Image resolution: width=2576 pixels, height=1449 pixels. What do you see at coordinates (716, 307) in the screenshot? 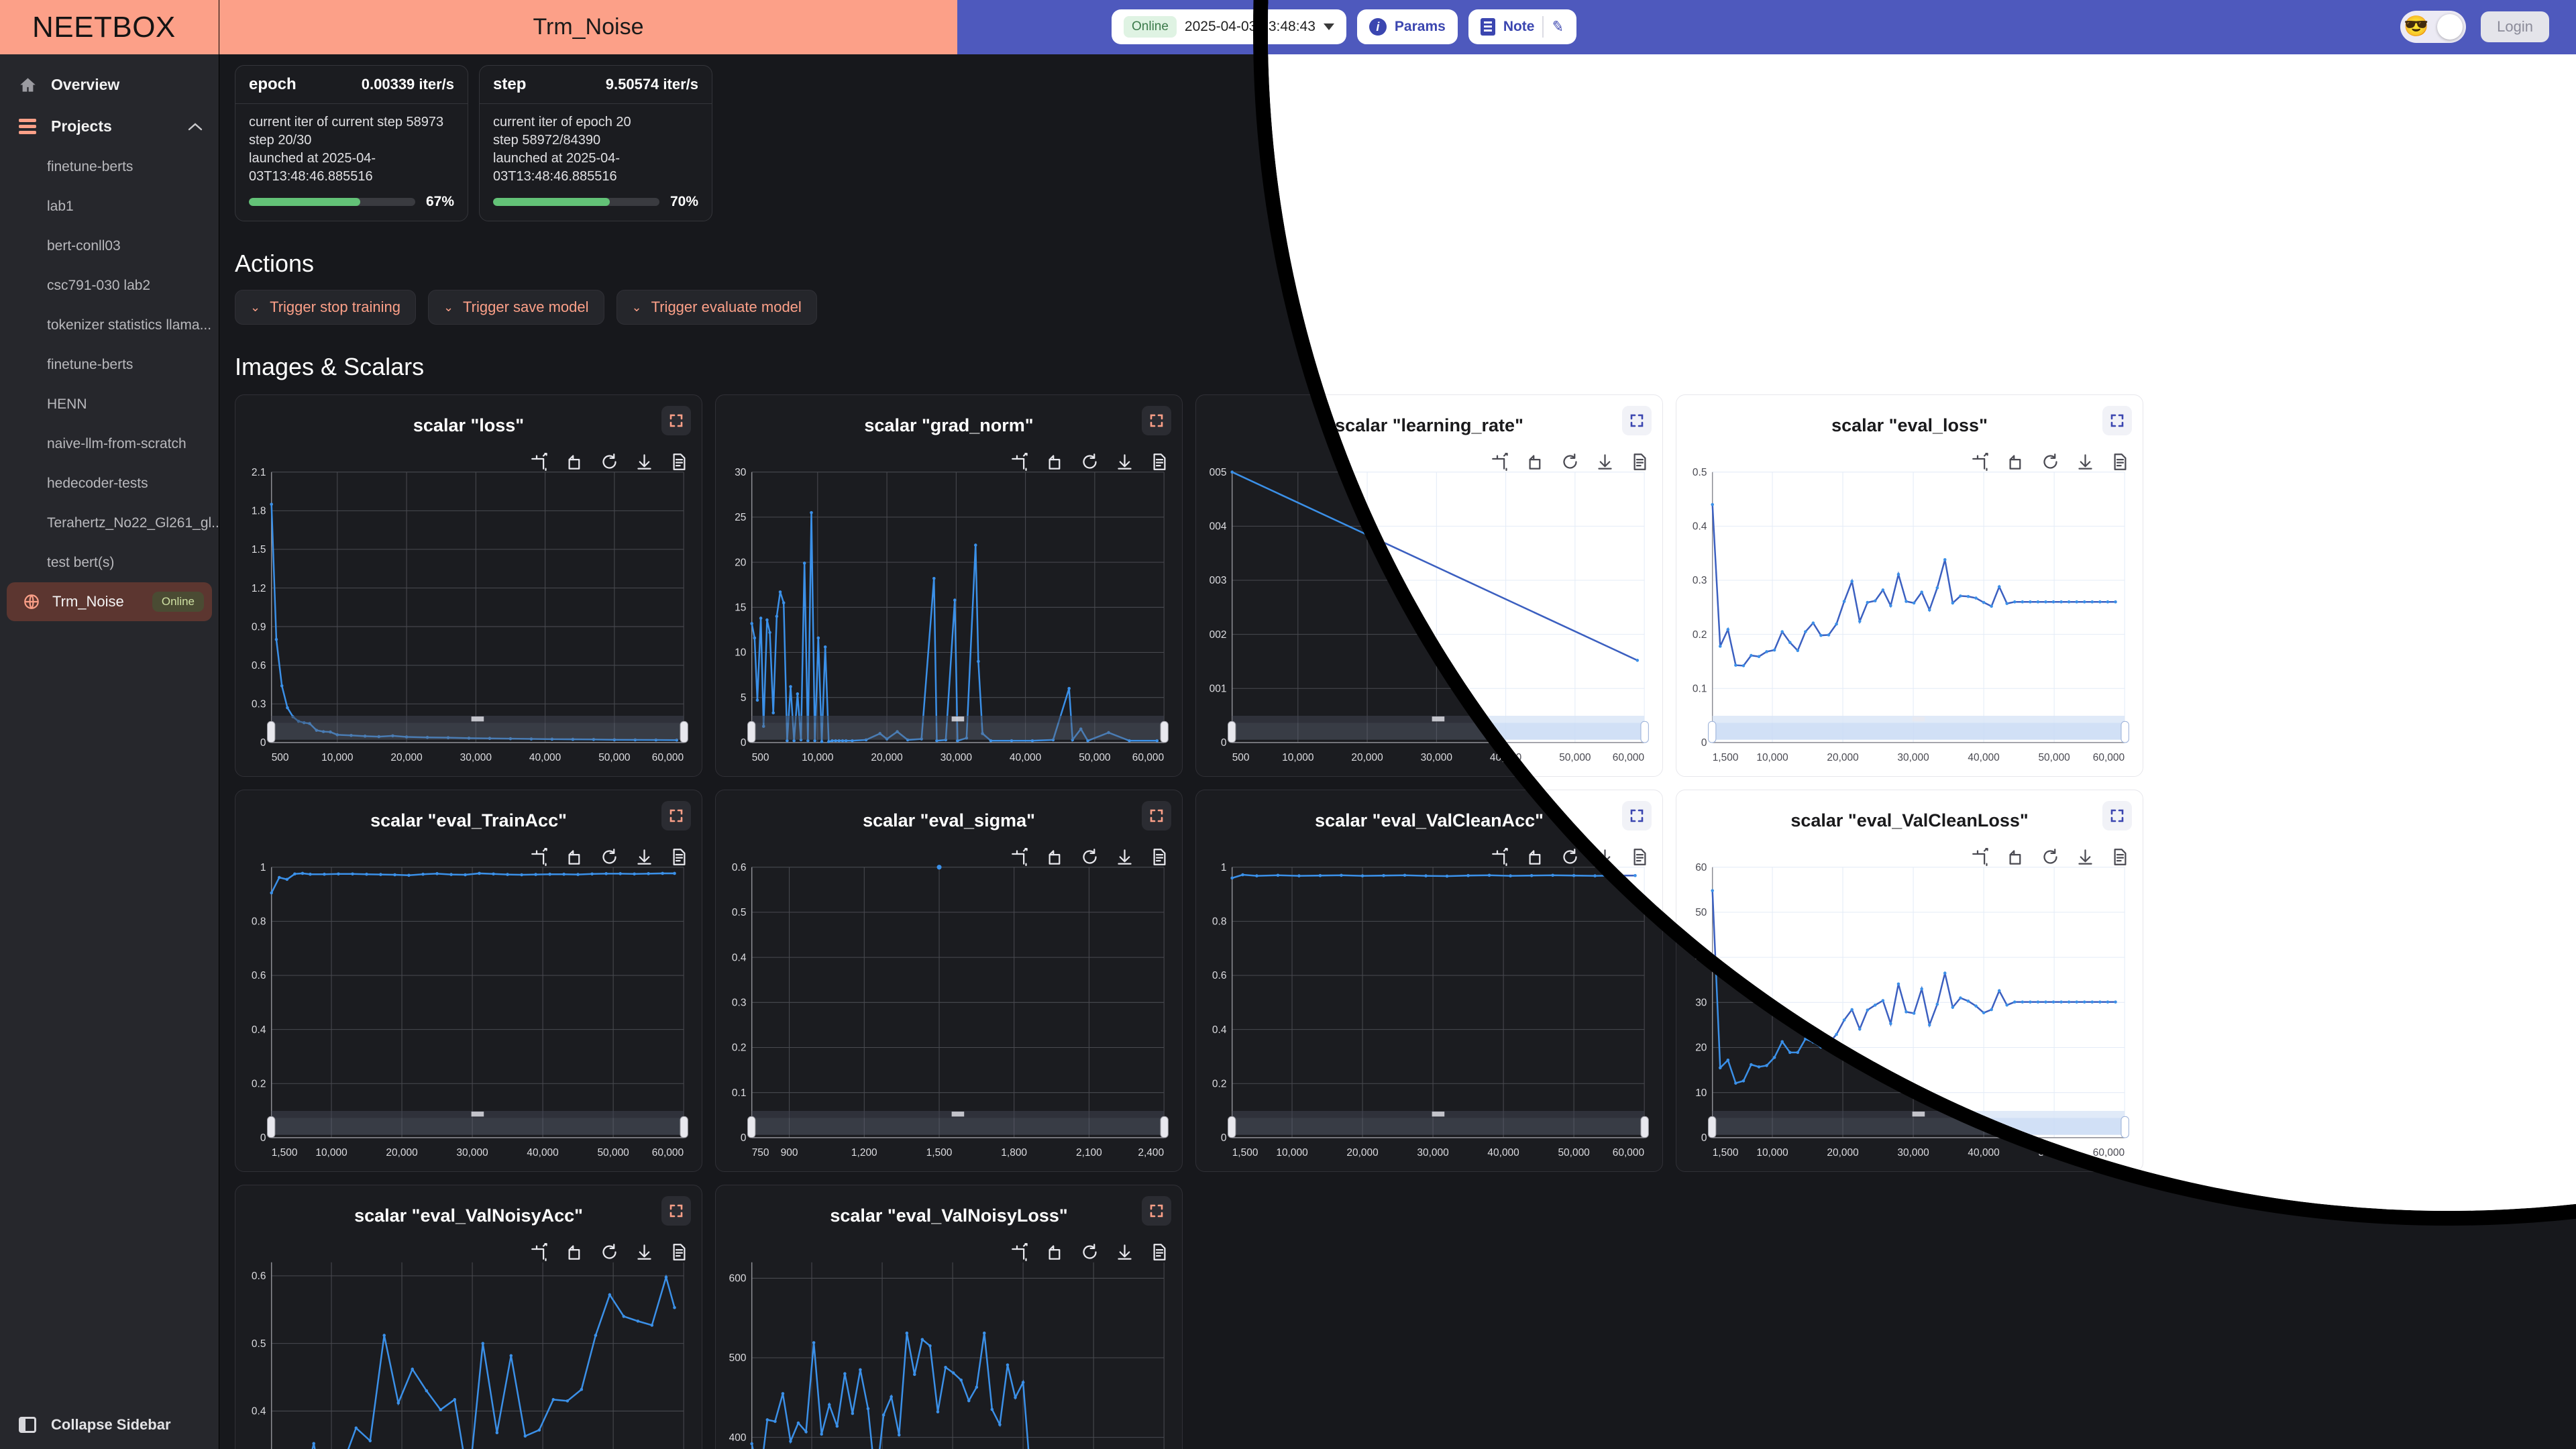
I see `action-button: ⌄ Trigger evaluate model` at bounding box center [716, 307].